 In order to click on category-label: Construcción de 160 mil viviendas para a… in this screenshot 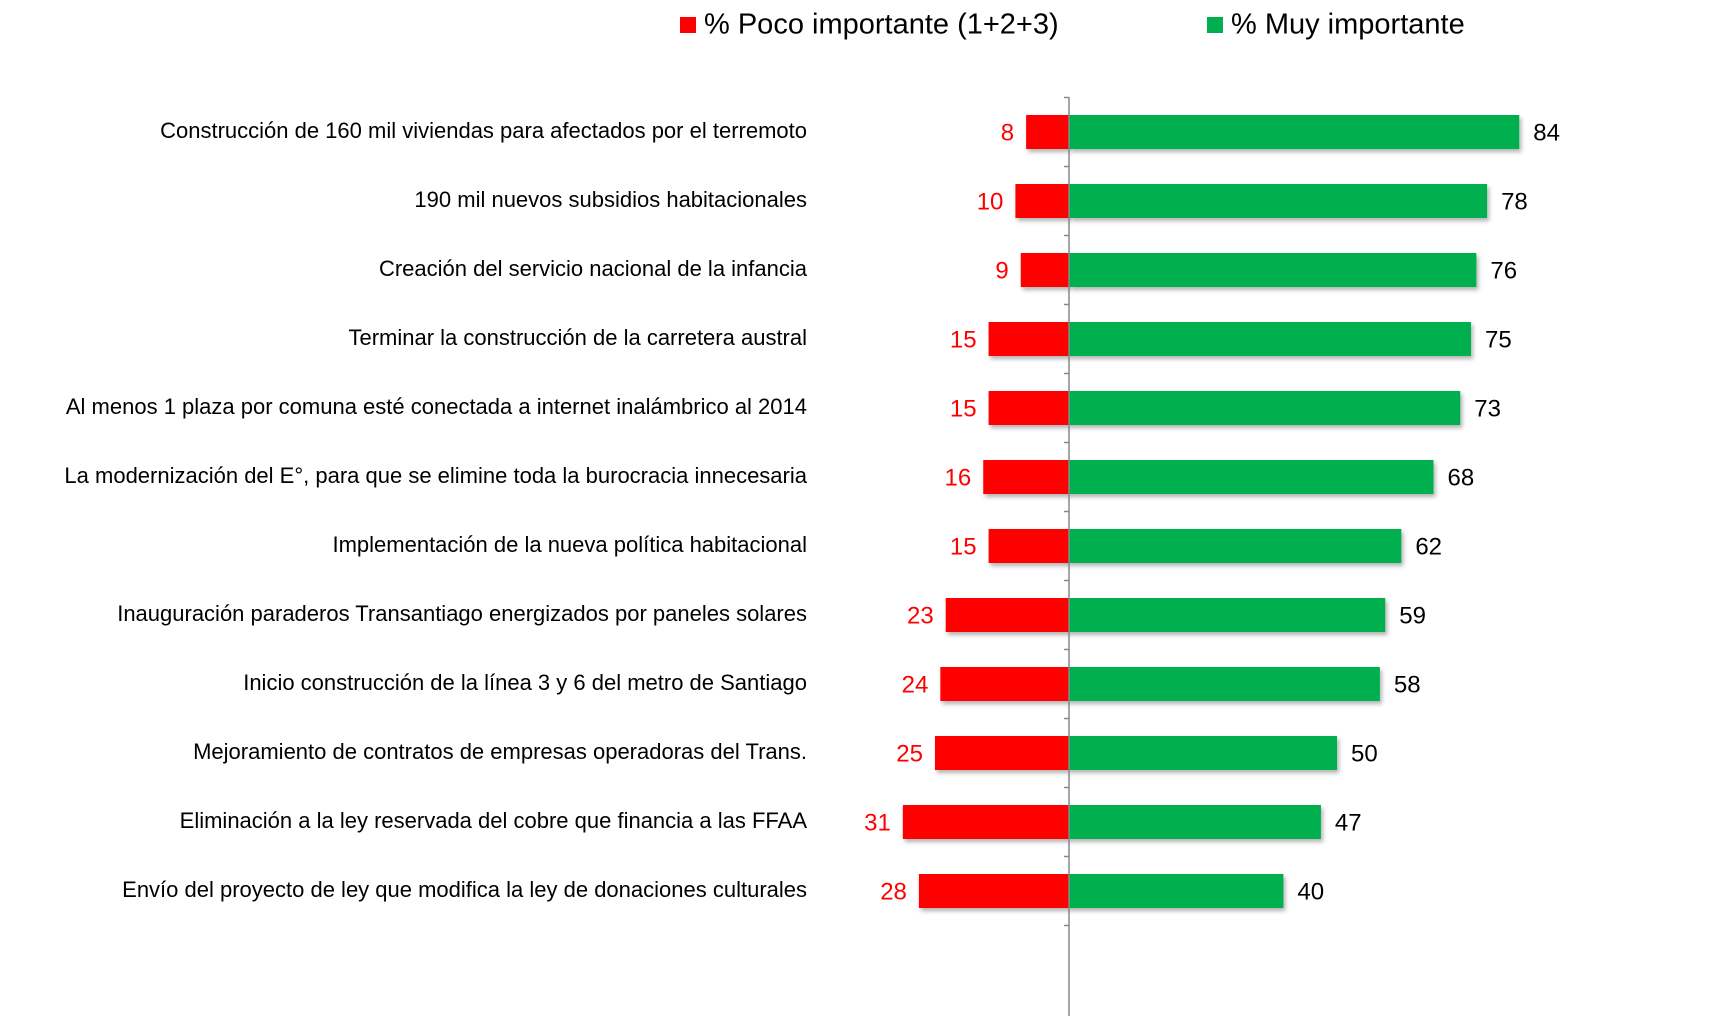, I will do `click(483, 130)`.